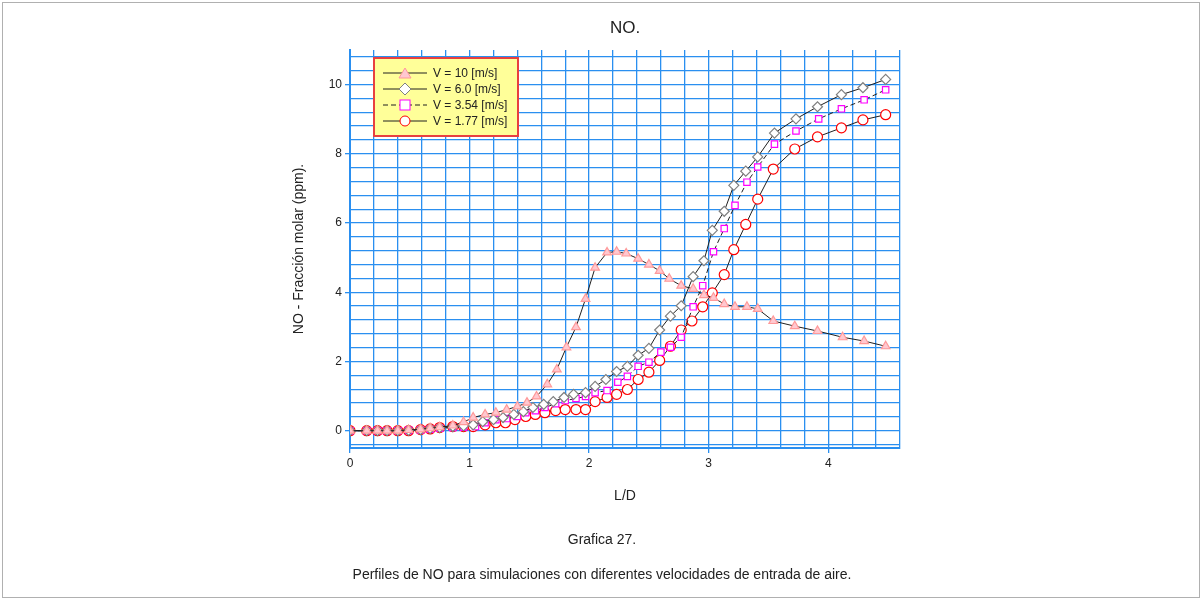  Describe the element at coordinates (339, 222) in the screenshot. I see `y-tick-label: 6` at that location.